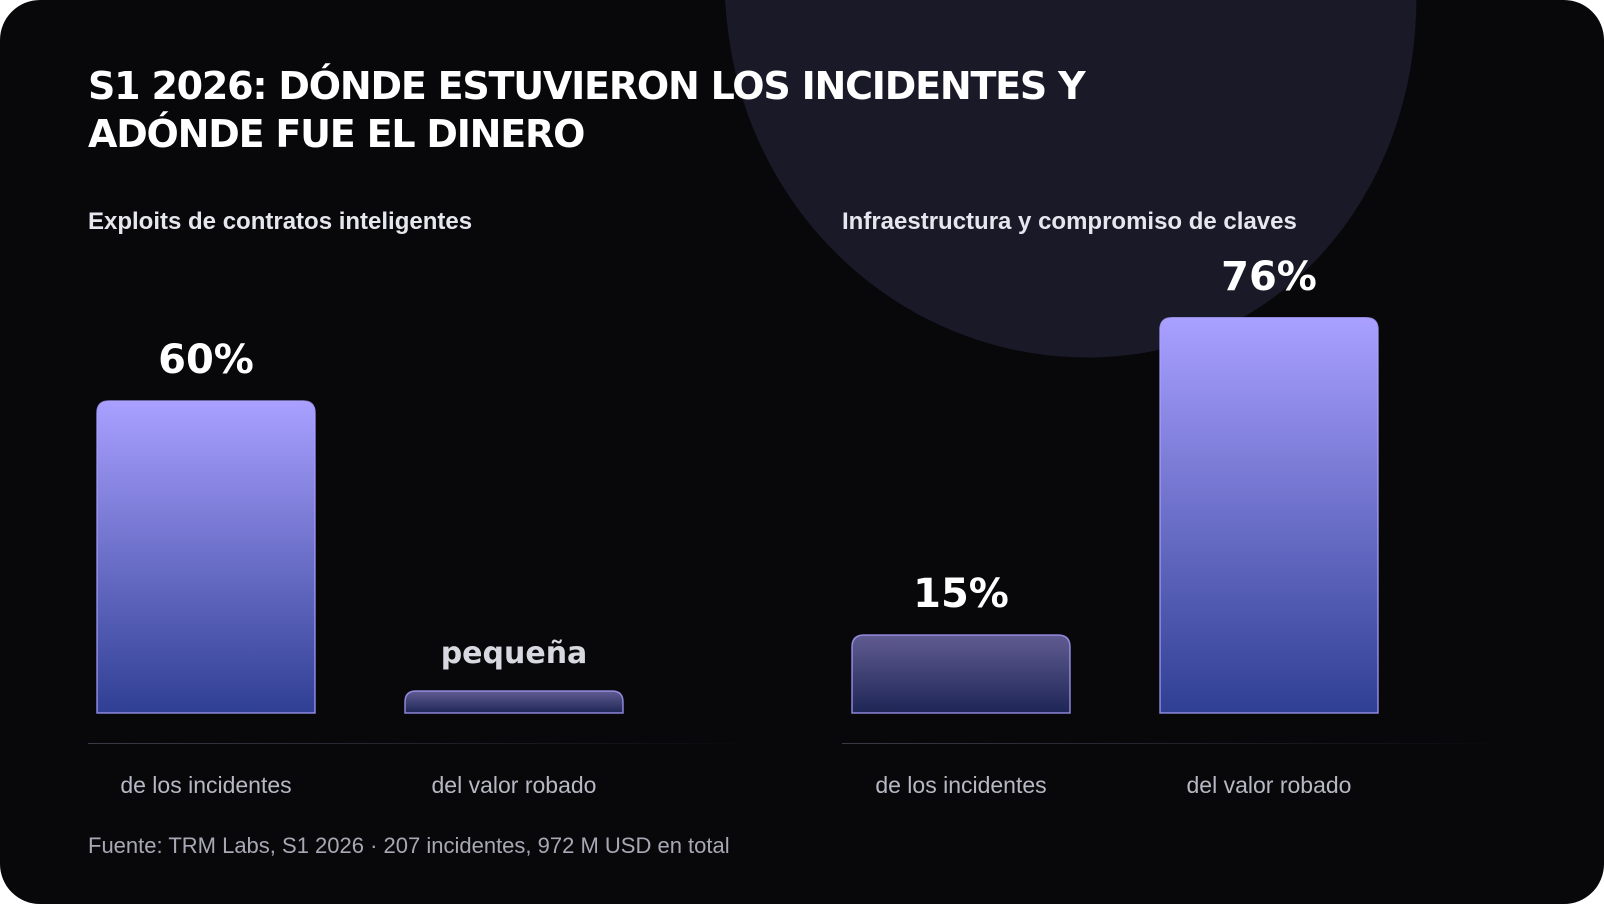  What do you see at coordinates (1269, 785) in the screenshot?
I see `right-category-2-label: del valor robado` at bounding box center [1269, 785].